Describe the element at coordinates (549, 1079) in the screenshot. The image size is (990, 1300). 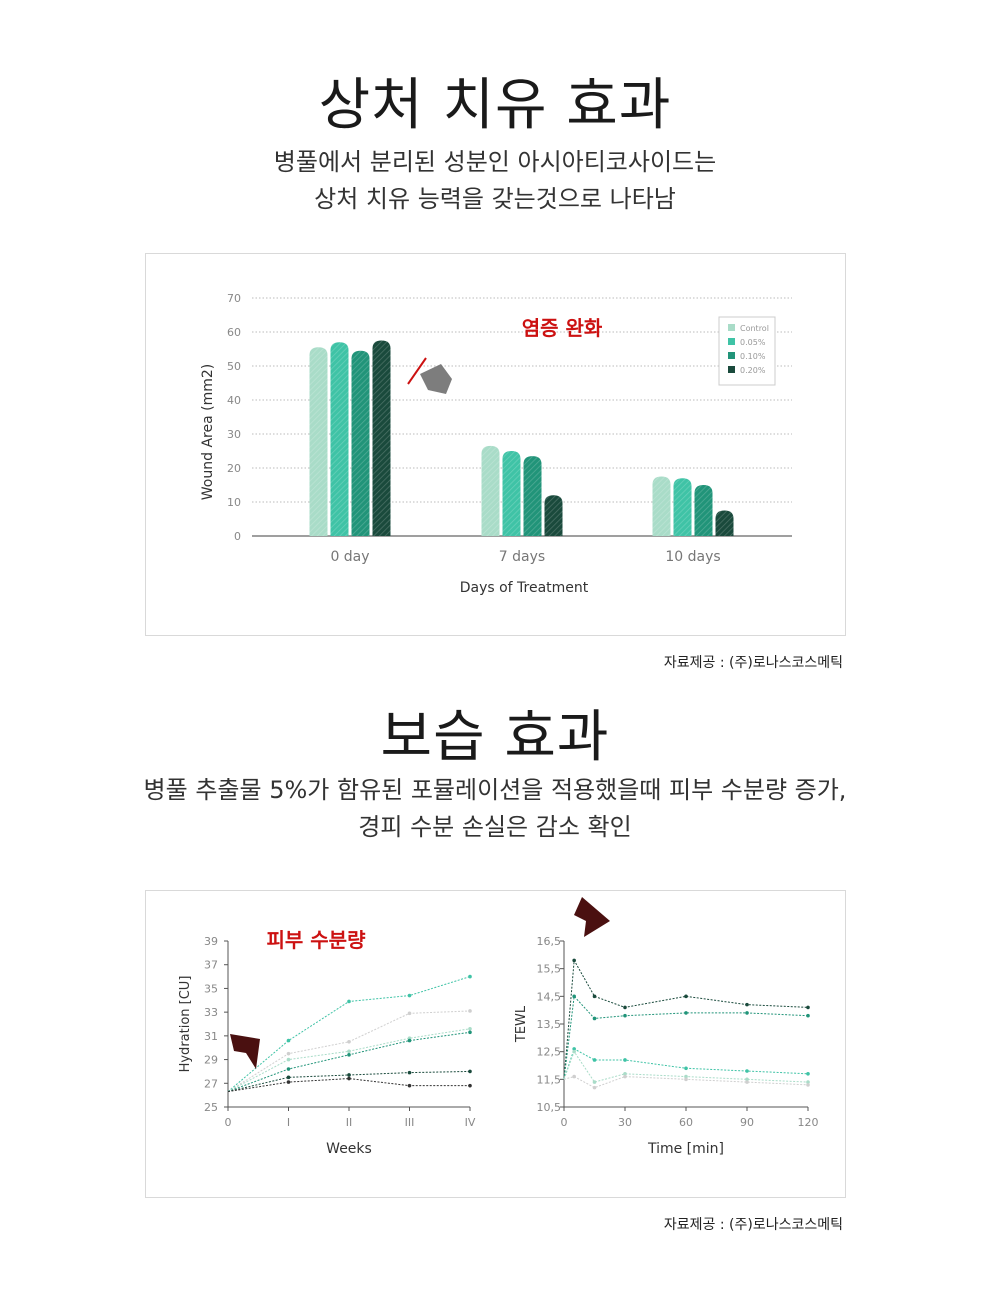
I see `y-tick-label: 11,5` at that location.